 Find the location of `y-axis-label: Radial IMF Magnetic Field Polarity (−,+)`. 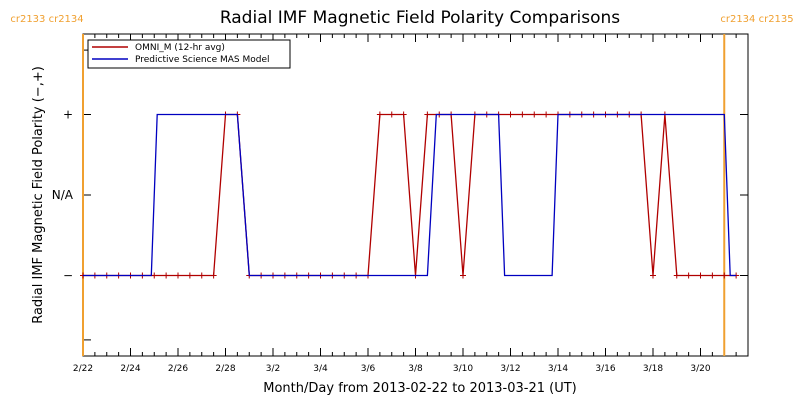

y-axis-label: Radial IMF Magnetic Field Polarity (−,+) is located at coordinates (38, 195).